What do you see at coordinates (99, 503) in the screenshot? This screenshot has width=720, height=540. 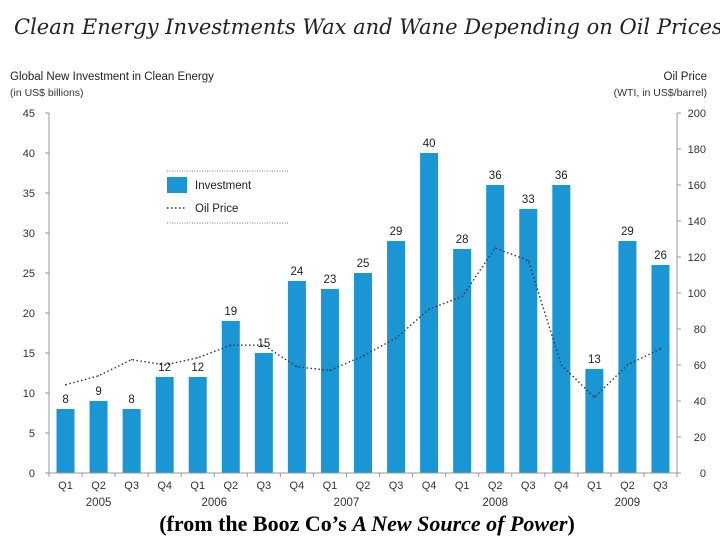 I see `x-year-label: 2005` at bounding box center [99, 503].